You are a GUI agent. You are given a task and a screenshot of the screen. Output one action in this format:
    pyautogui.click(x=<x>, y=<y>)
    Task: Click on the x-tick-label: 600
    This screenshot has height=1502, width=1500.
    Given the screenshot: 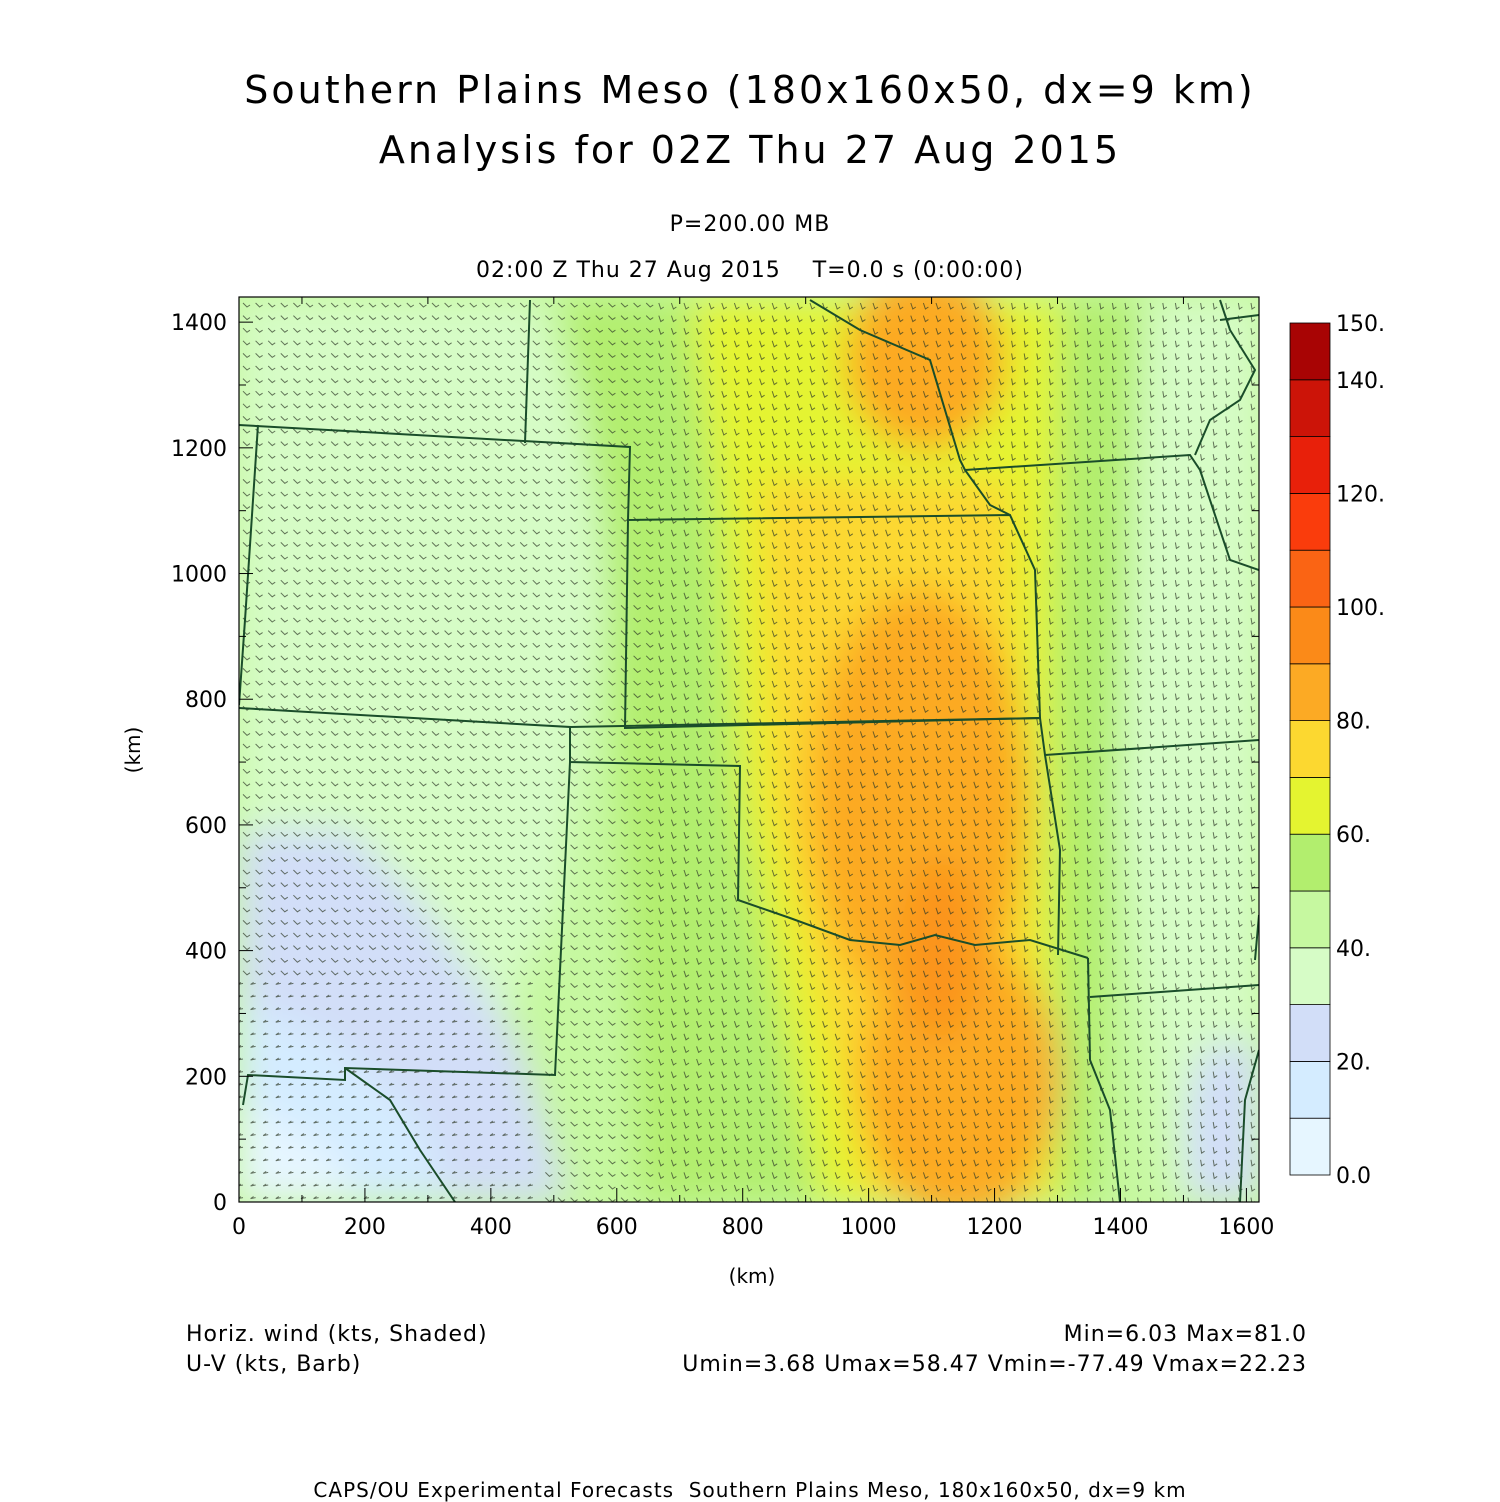 What is the action you would take?
    pyautogui.click(x=617, y=1227)
    